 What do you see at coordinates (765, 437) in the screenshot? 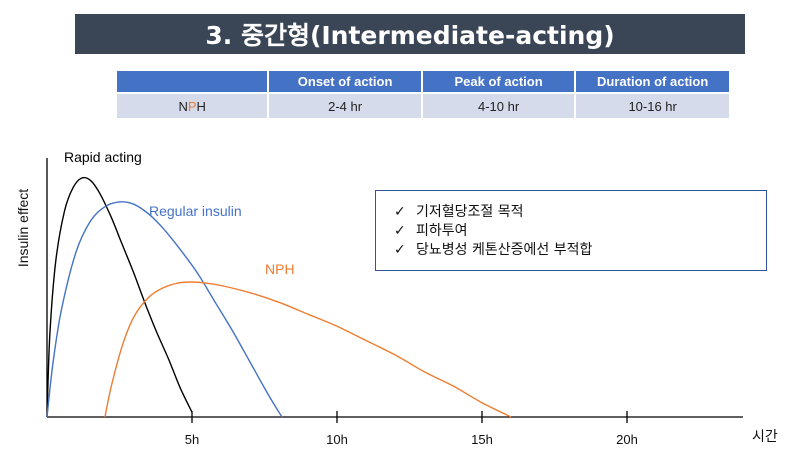
I see `x-axis-label: 시간` at bounding box center [765, 437].